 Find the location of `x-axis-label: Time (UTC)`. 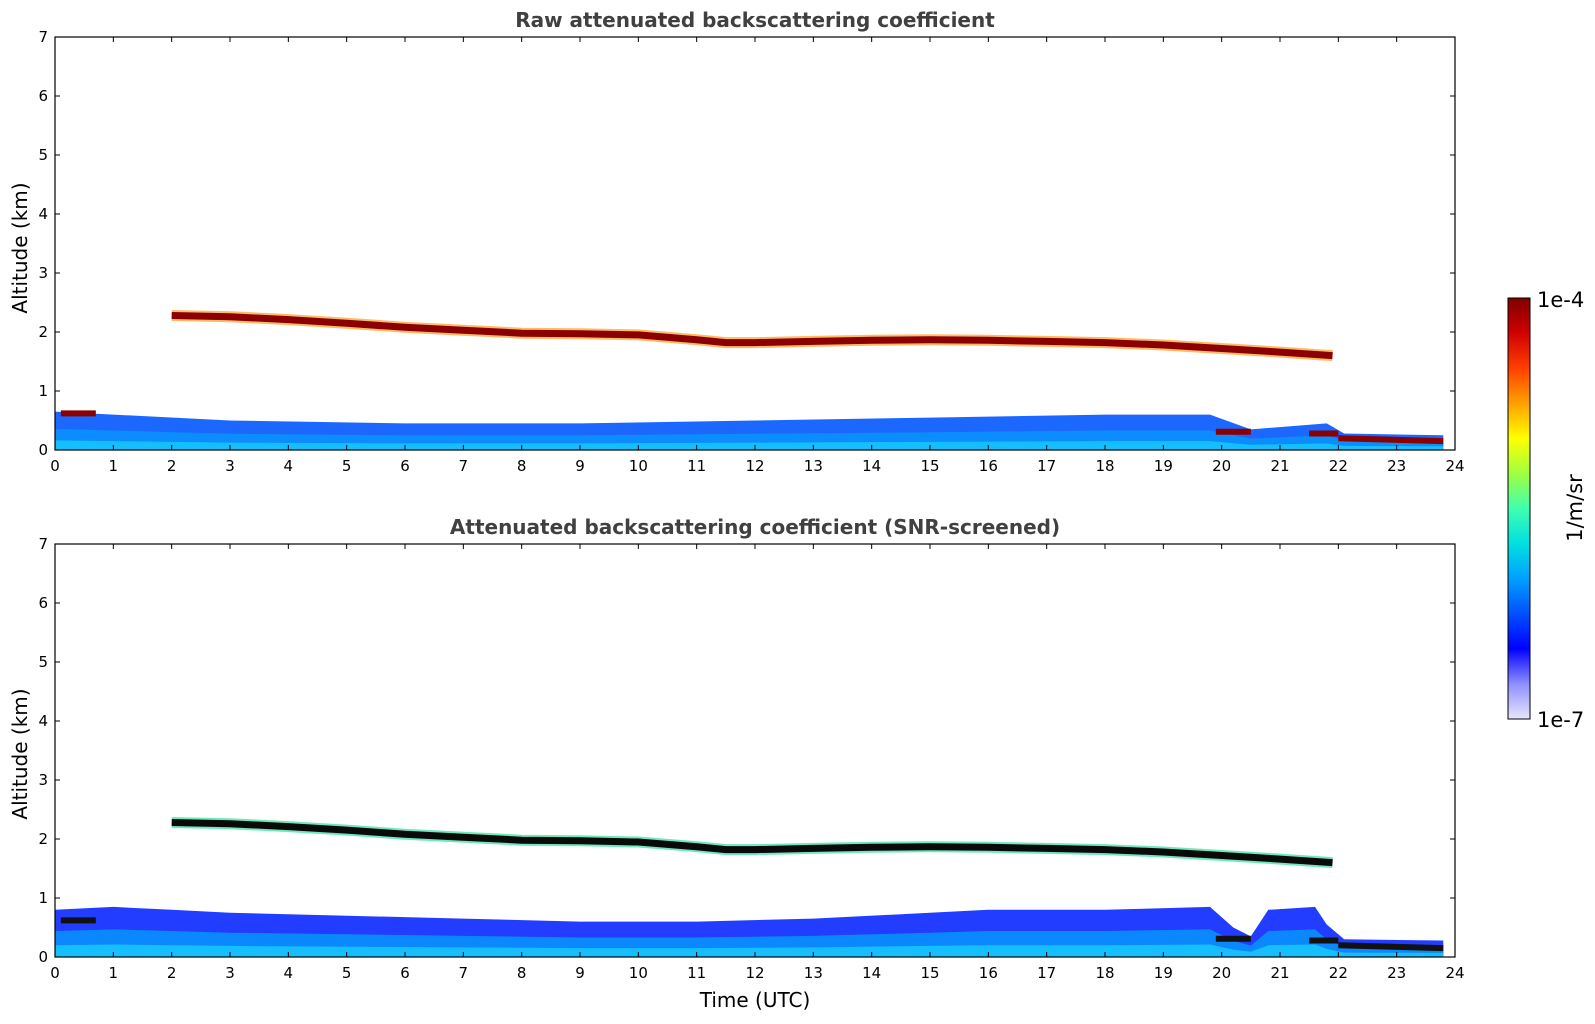

x-axis-label: Time (UTC) is located at coordinates (755, 1000).